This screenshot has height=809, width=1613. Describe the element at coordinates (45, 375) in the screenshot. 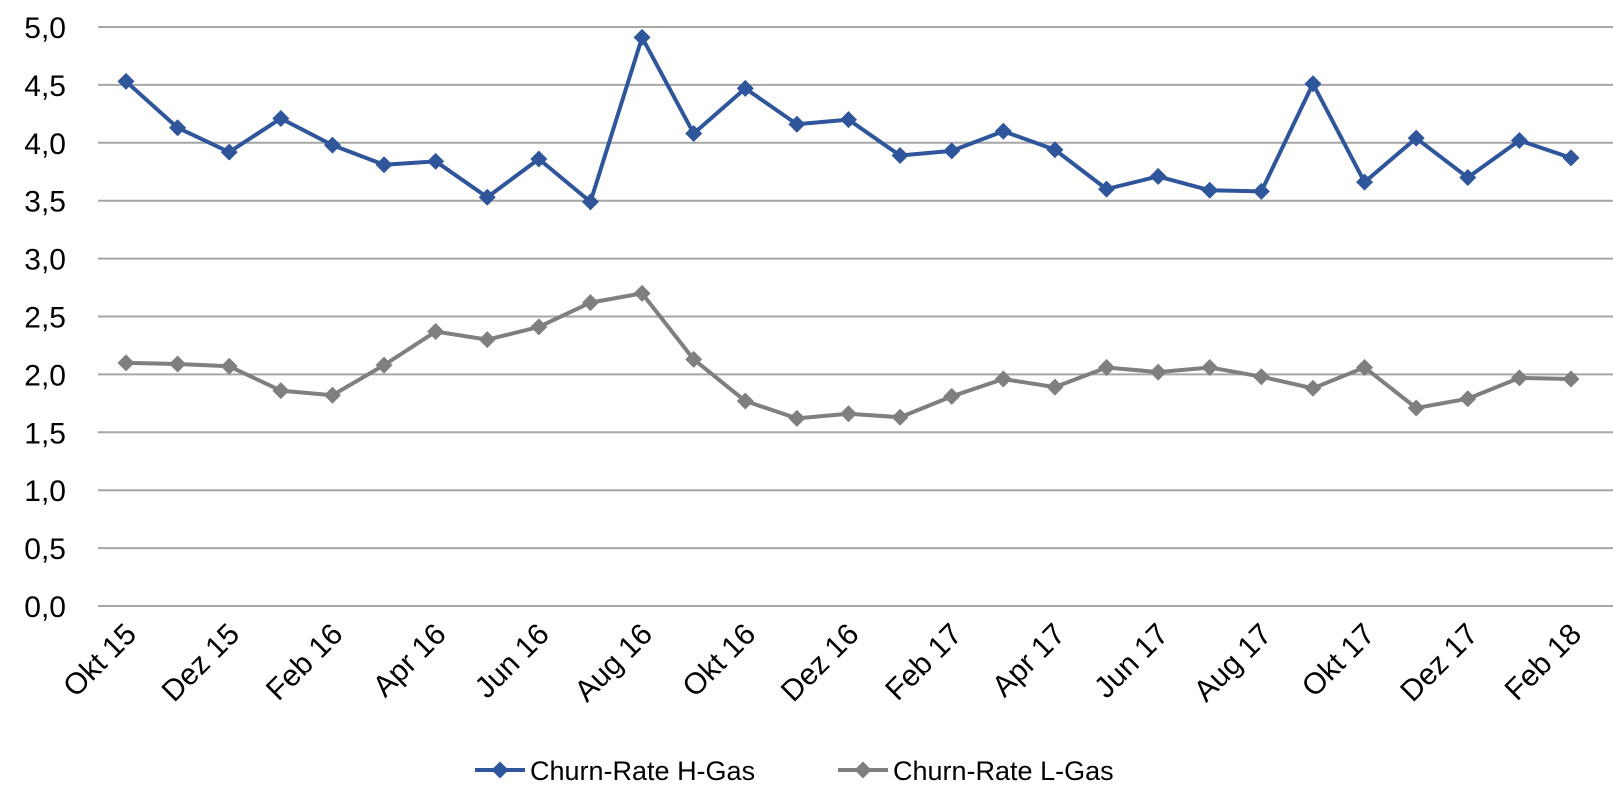

I see `y-tick-label: 2,0` at that location.